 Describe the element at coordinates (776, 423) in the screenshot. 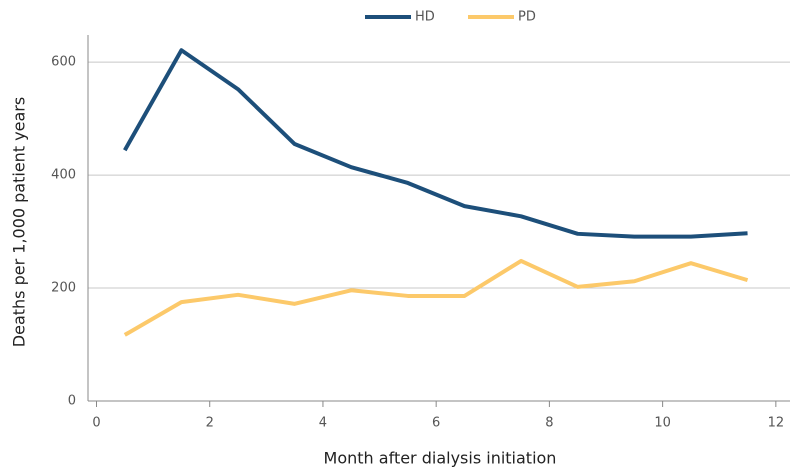

I see `x-tick-label: 12` at that location.